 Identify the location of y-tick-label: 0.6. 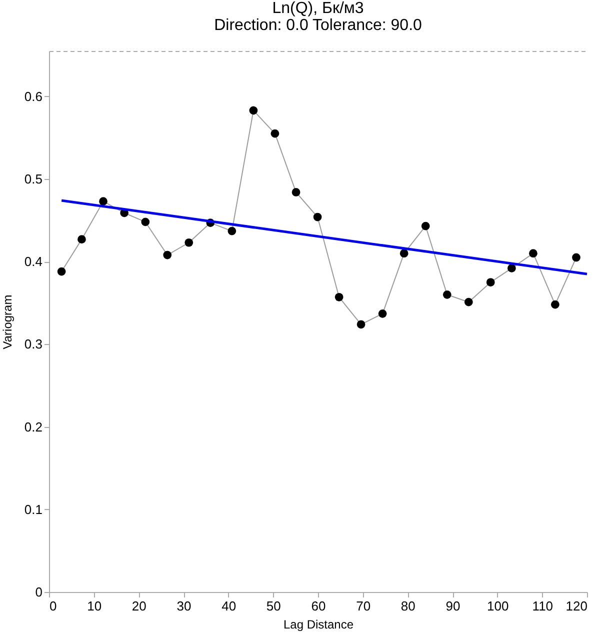
(33, 96).